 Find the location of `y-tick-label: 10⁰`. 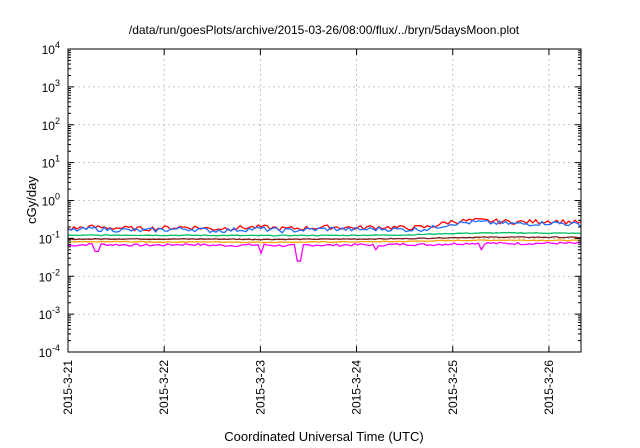

y-tick-label: 10⁰ is located at coordinates (51, 200).